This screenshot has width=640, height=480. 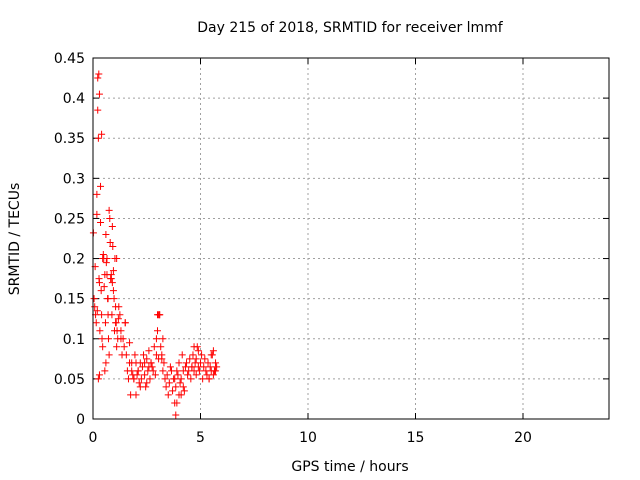 What do you see at coordinates (15, 239) in the screenshot?
I see `y-axis-label: SRMTID / TECUs` at bounding box center [15, 239].